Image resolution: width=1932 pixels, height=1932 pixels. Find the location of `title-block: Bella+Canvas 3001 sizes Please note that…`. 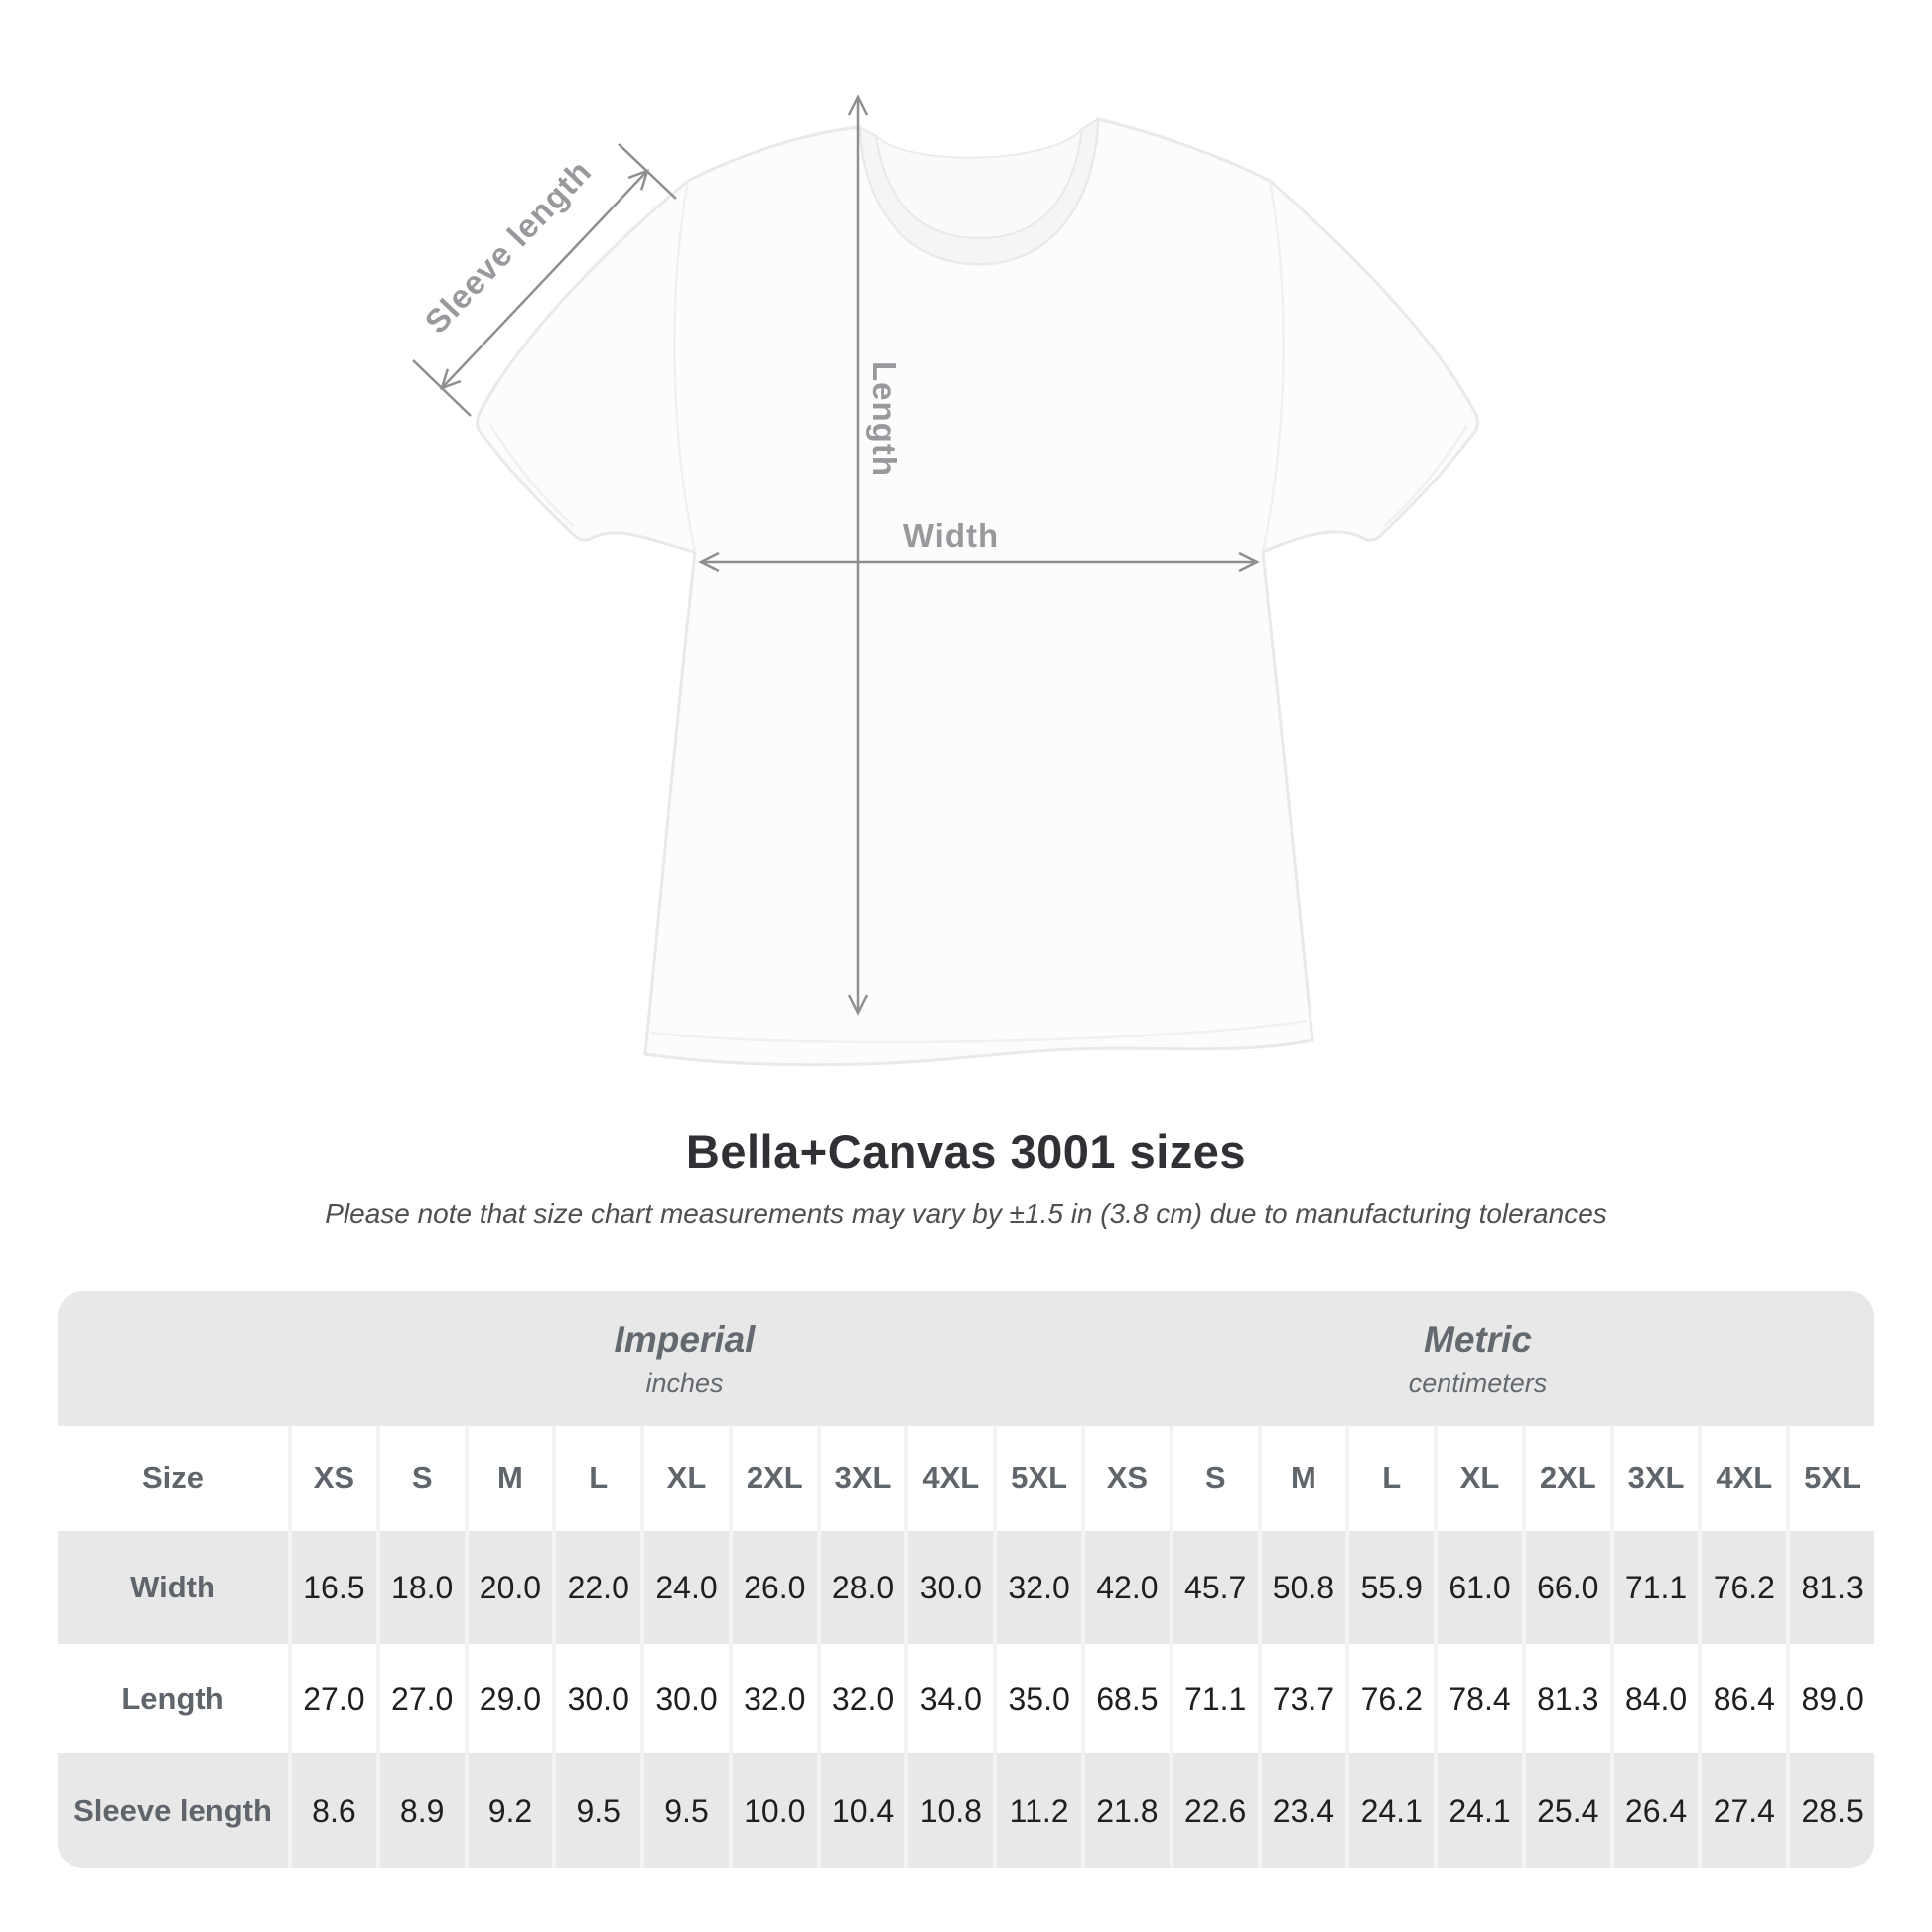

title-block: Bella+Canvas 3001 sizes Please note that… is located at coordinates (966, 1177).